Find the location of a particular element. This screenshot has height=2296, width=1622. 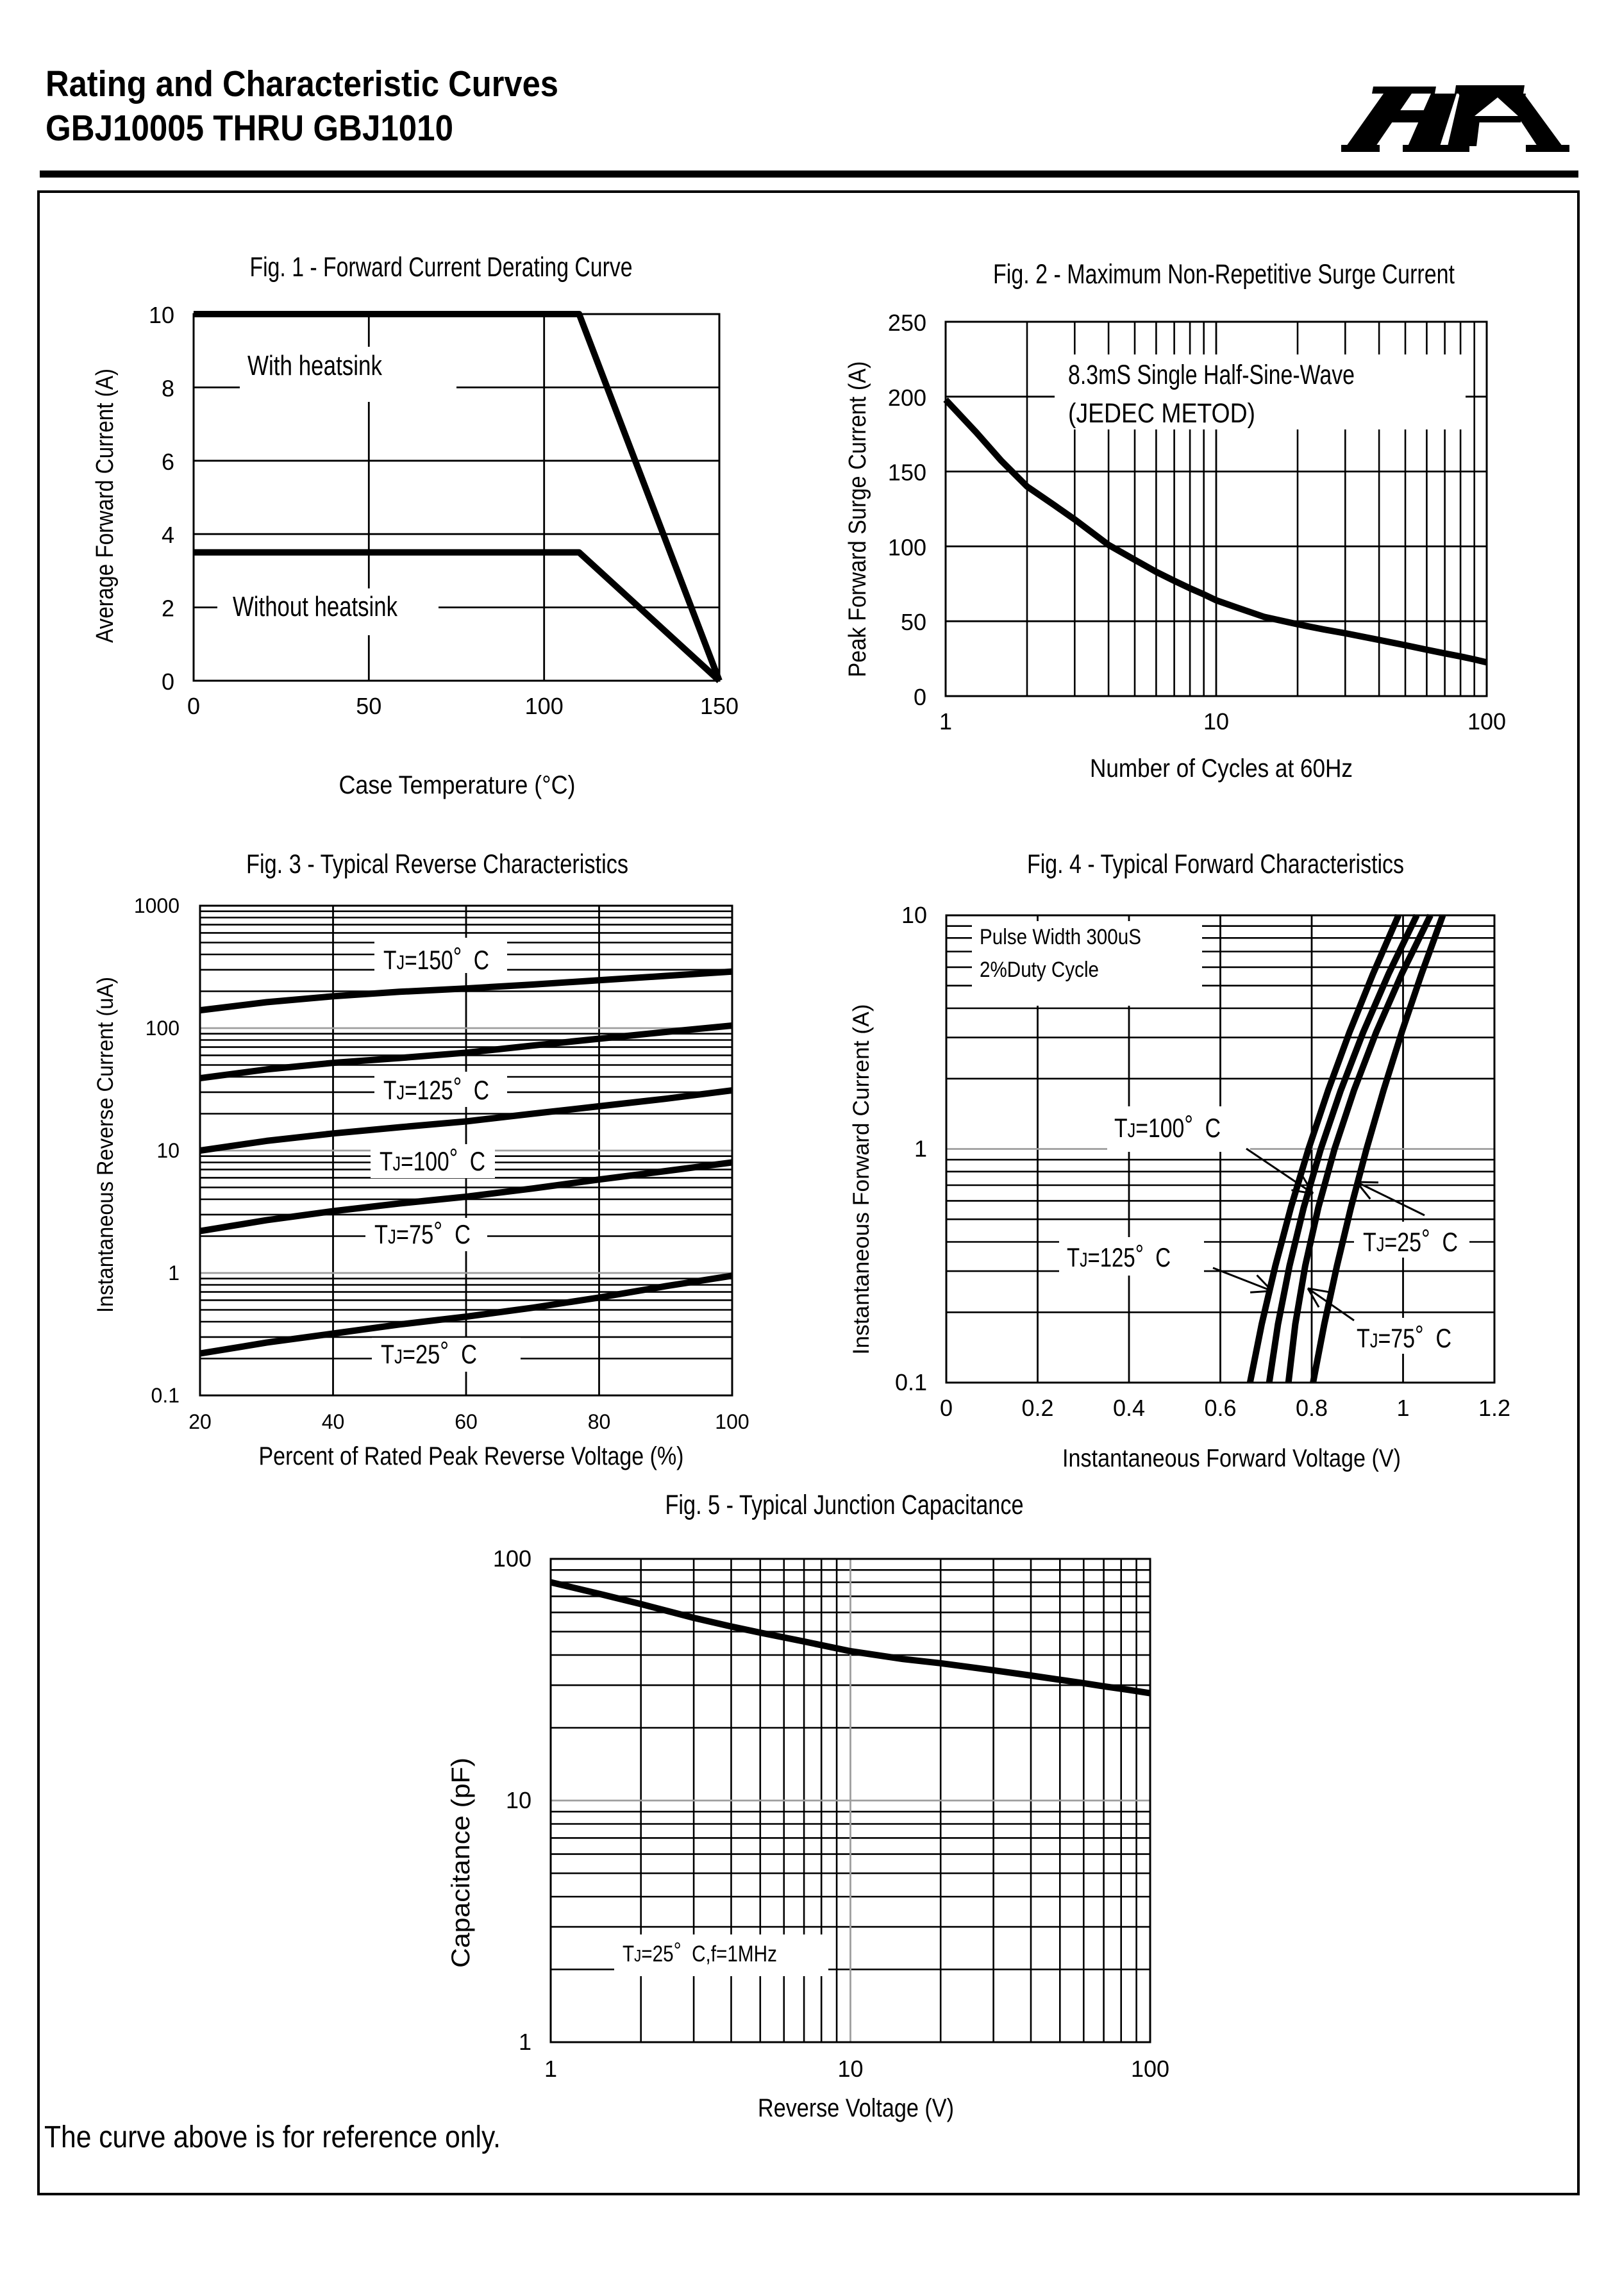

svg-text: 1000 is located at coordinates (157, 905).